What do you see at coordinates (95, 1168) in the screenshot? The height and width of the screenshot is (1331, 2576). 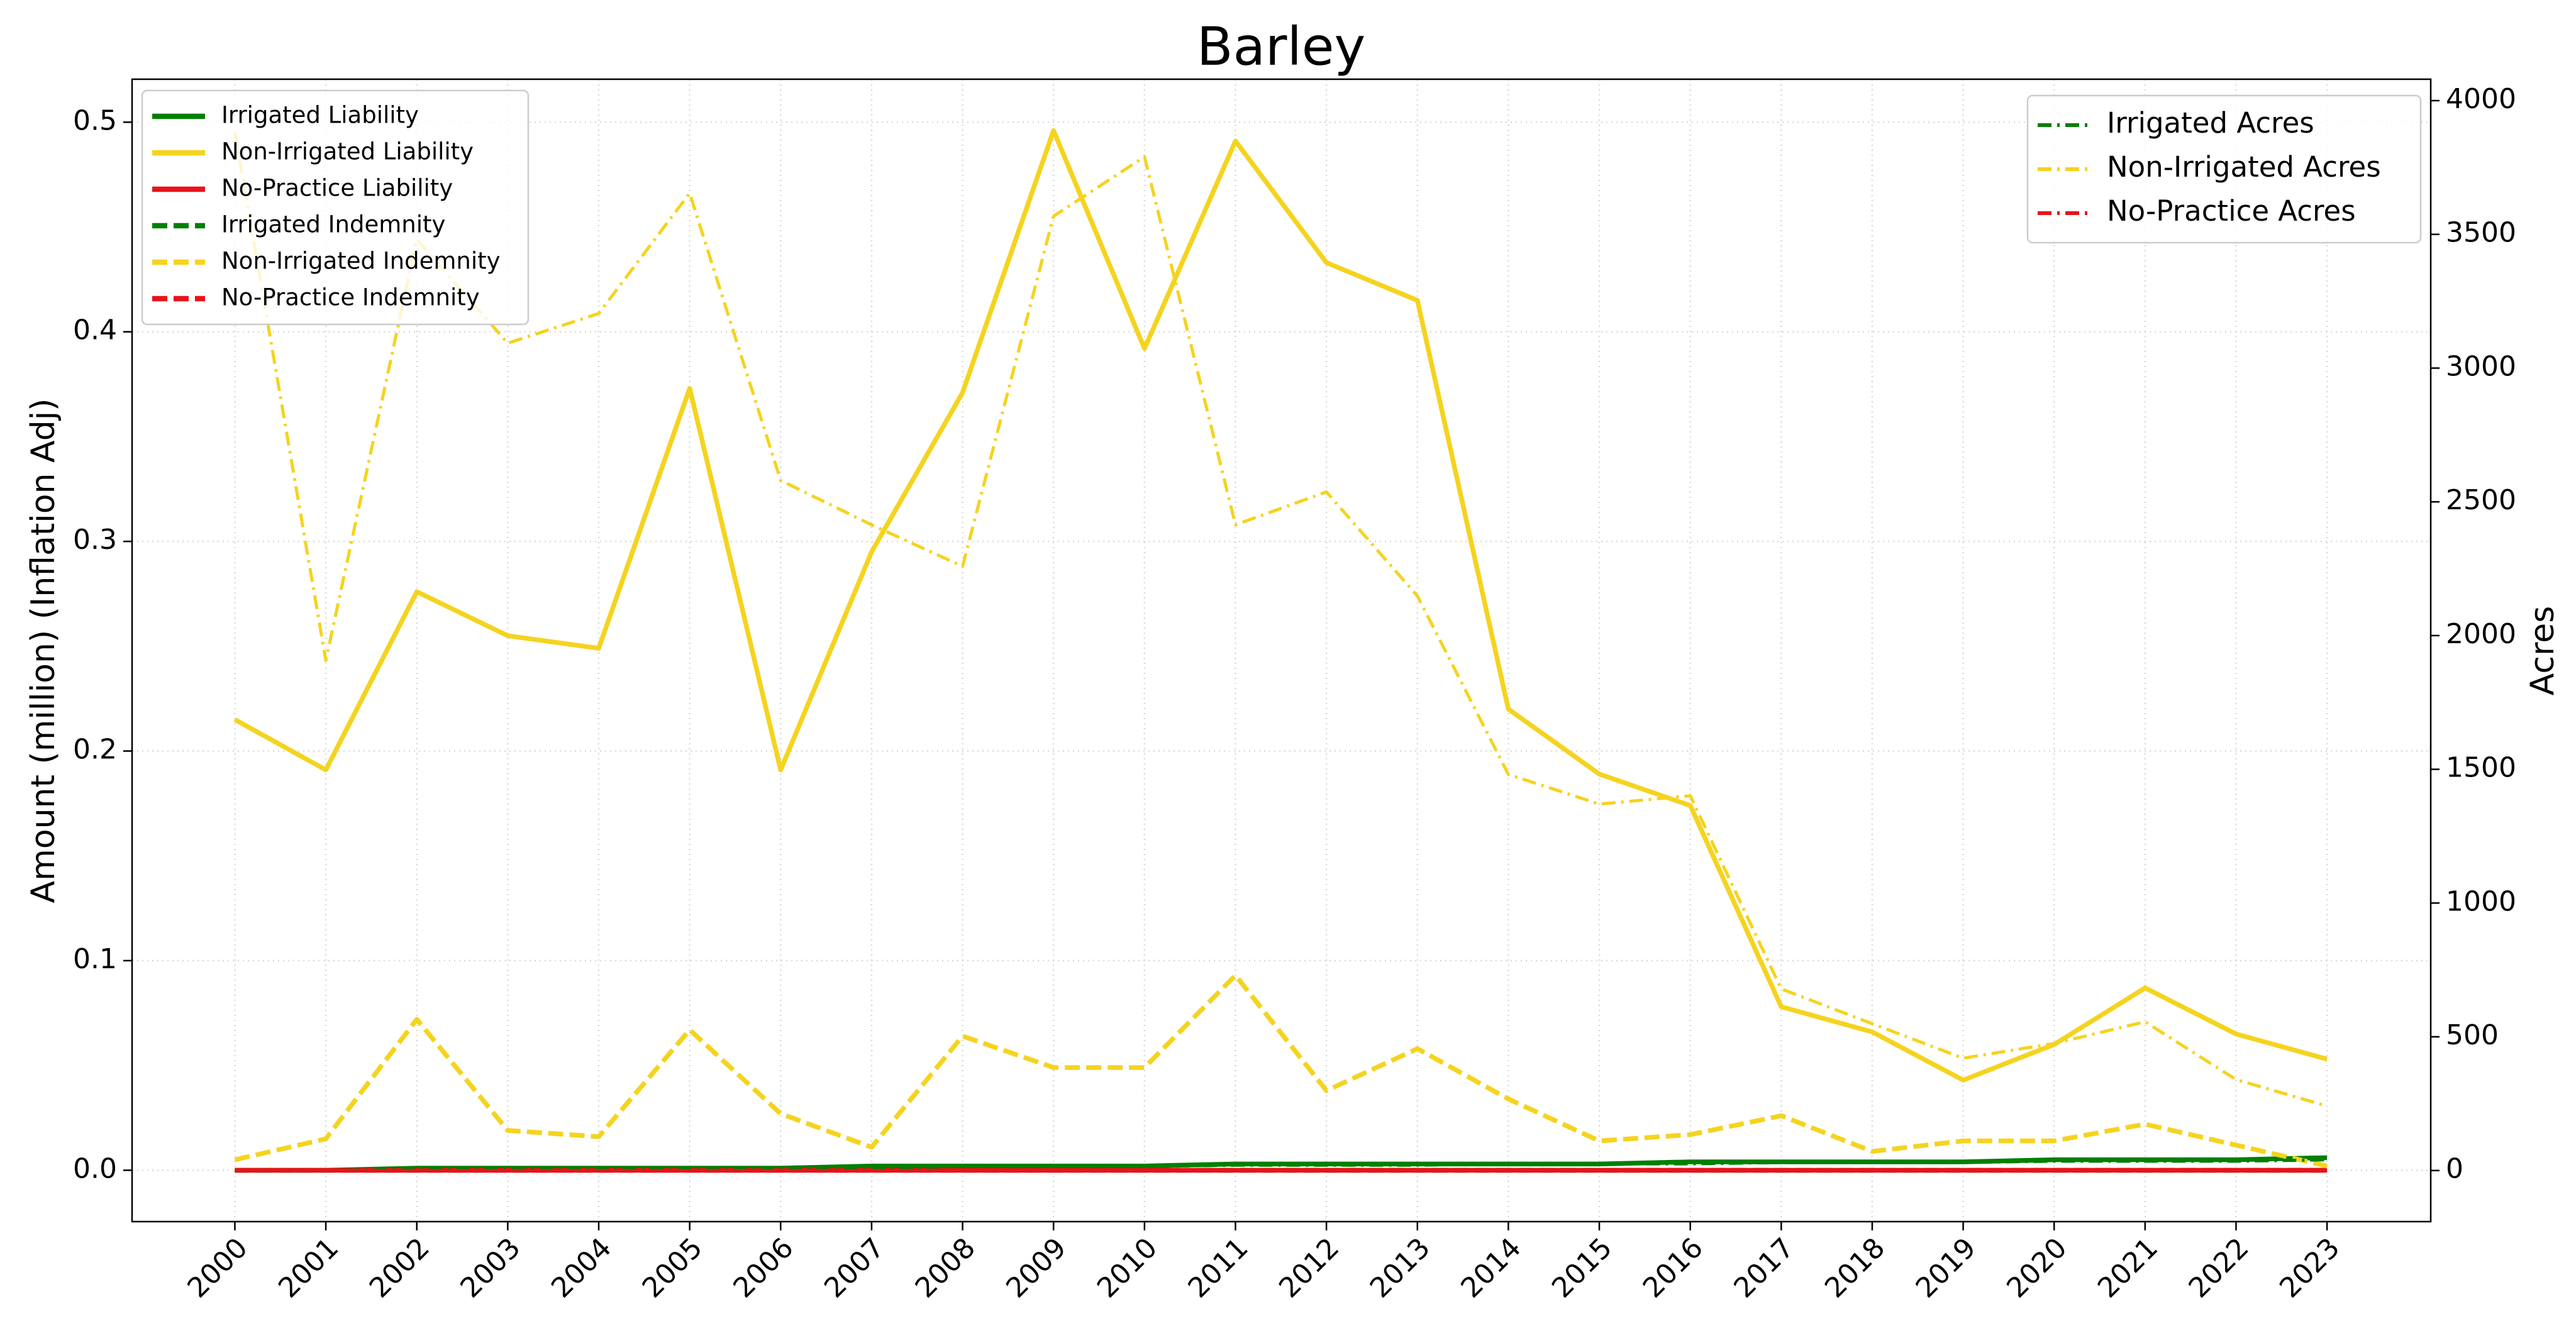 I see `y-tick-label: 0.0` at bounding box center [95, 1168].